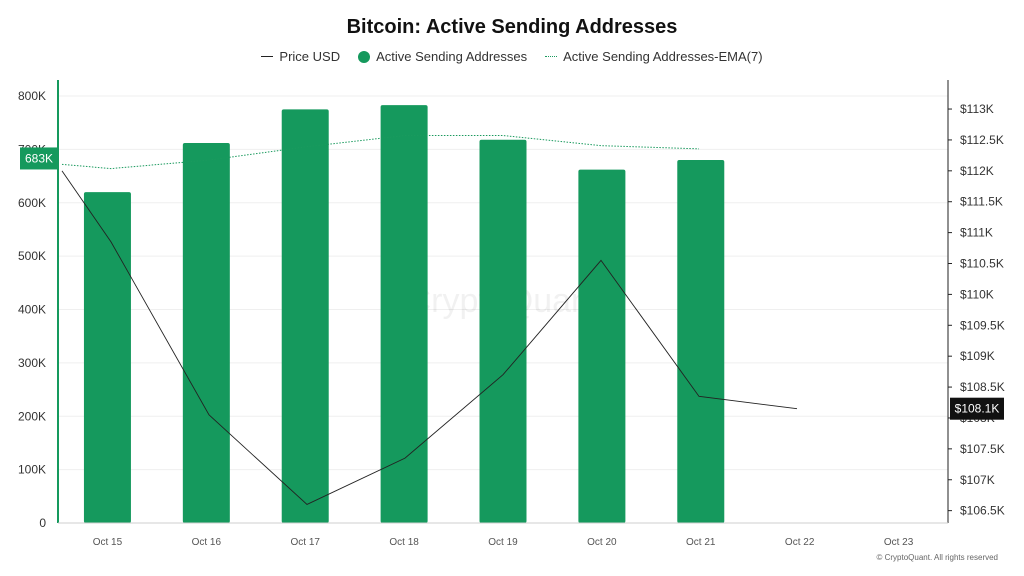 This screenshot has width=1024, height=576. What do you see at coordinates (267, 56) in the screenshot?
I see `legend-line-swatch` at bounding box center [267, 56].